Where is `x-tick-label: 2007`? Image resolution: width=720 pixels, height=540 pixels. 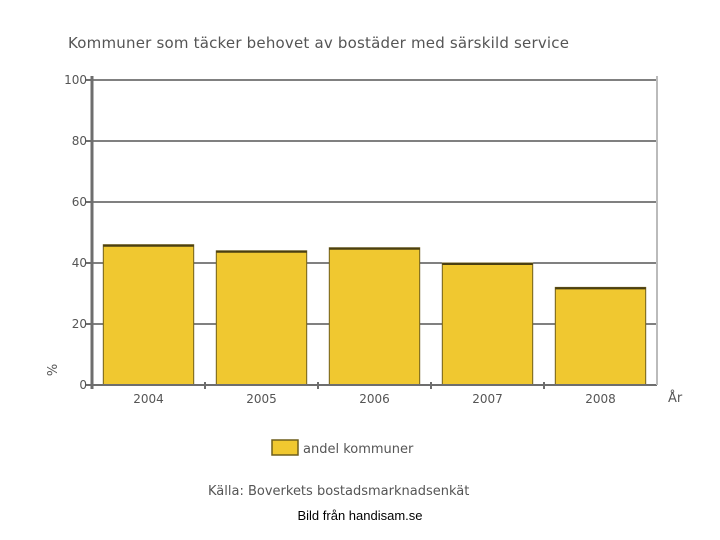
x-tick-label: 2007 is located at coordinates (487, 399).